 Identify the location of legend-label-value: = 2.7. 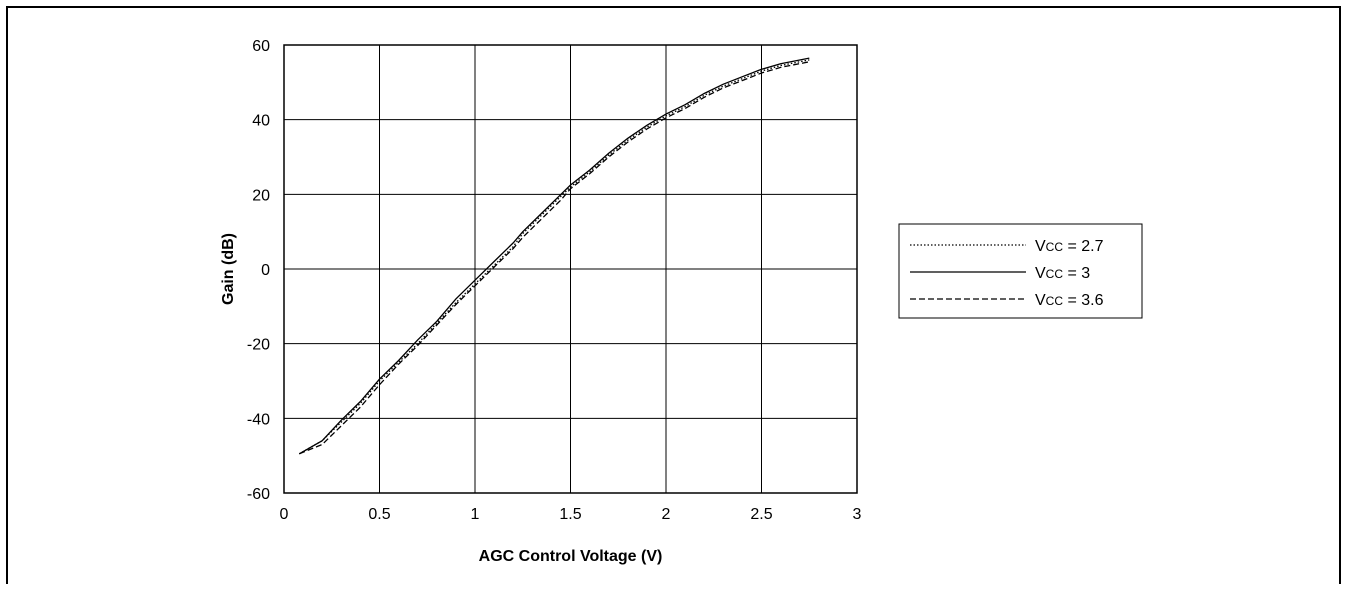
(1083, 246).